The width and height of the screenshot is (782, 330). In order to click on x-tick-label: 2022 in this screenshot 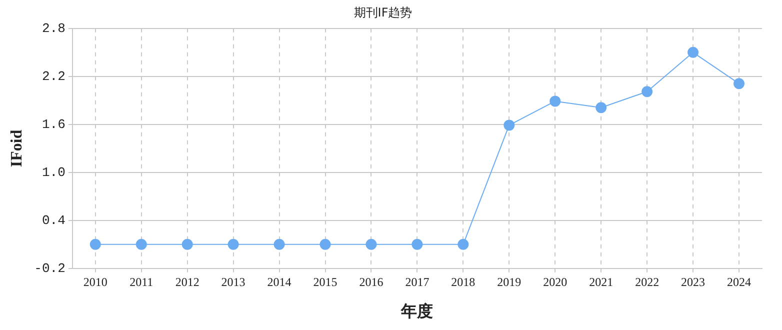, I will do `click(647, 281)`.